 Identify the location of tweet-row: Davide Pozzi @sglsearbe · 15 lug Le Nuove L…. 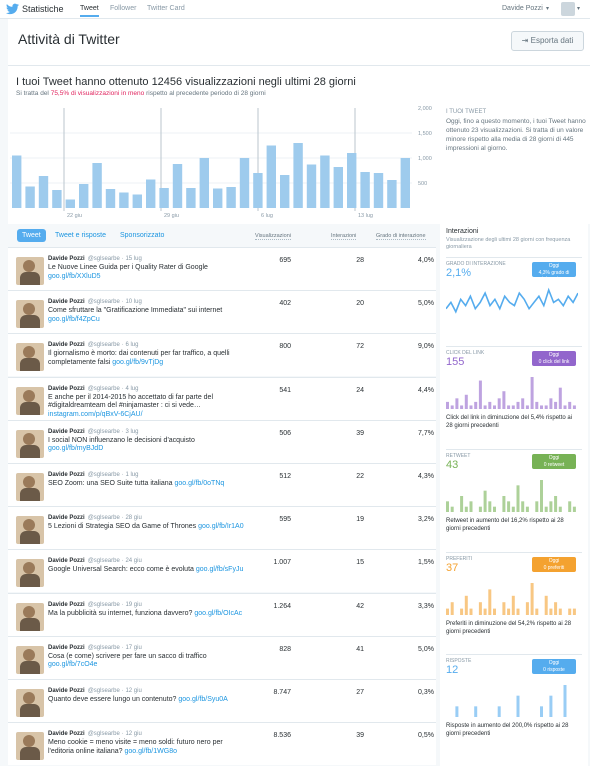
(222, 268).